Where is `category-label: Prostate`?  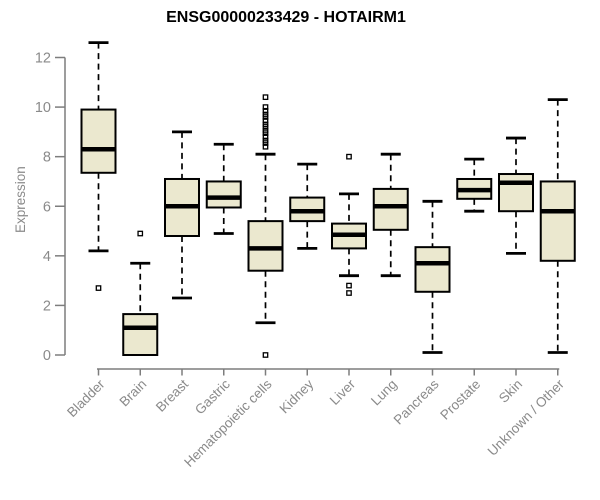
category-label: Prostate is located at coordinates (460, 400).